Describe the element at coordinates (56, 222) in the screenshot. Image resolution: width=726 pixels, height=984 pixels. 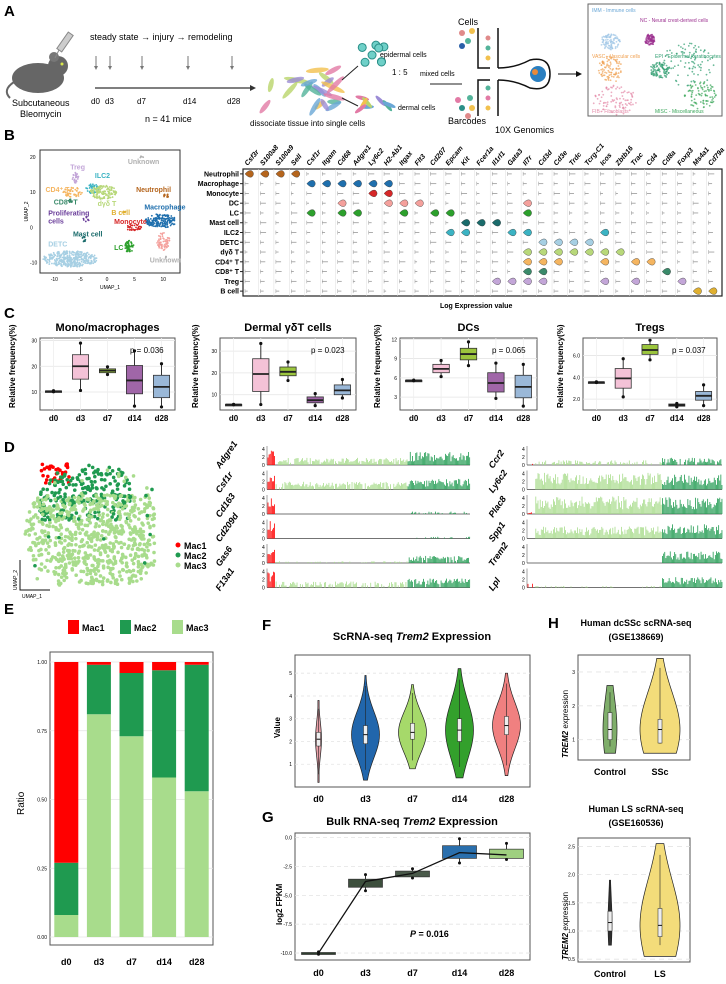
I see `label-line: cells` at that location.